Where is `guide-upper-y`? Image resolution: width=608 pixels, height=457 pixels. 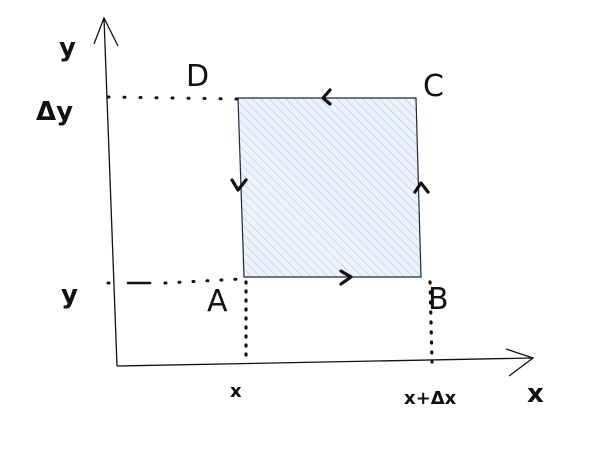
guide-upper-y is located at coordinates (173, 98).